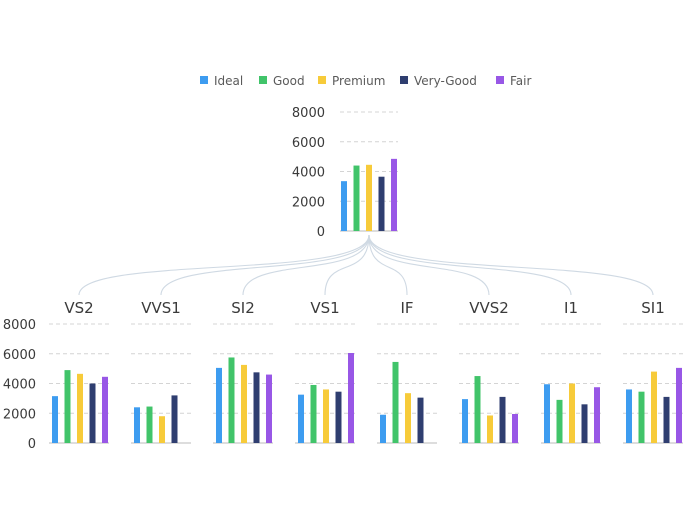  What do you see at coordinates (308, 143) in the screenshot?
I see `parent-y-tick-label: 6000` at bounding box center [308, 143].